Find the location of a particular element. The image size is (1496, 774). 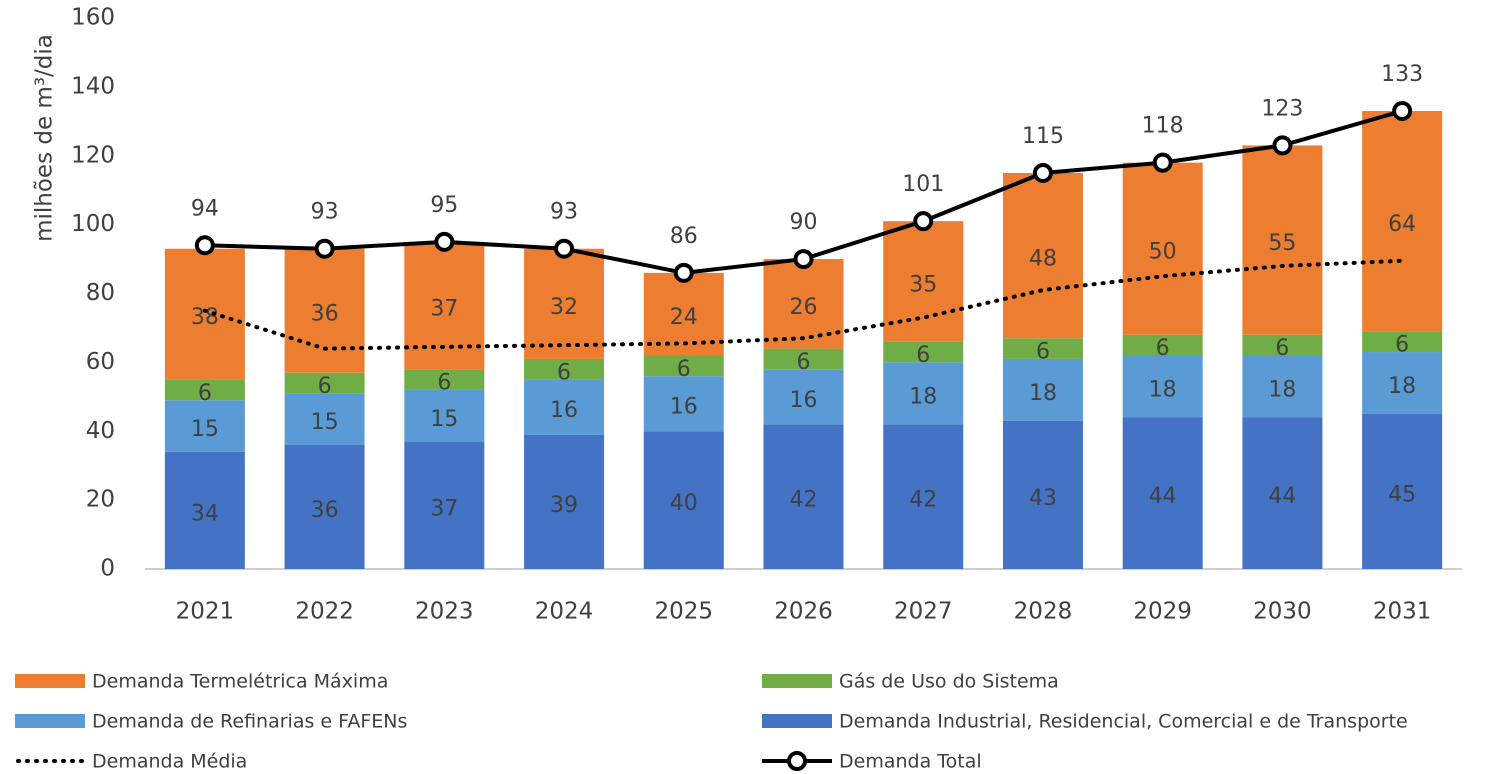

total-label: 90 is located at coordinates (804, 222).